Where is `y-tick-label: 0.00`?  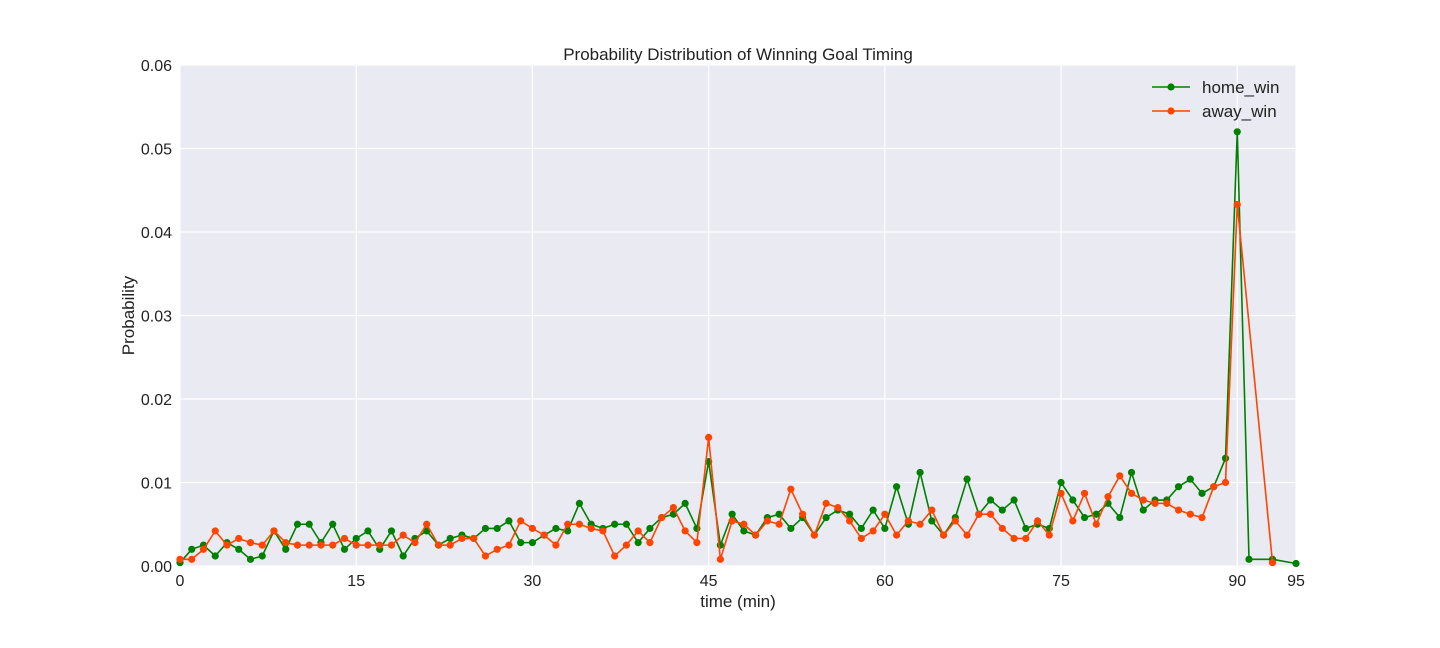
y-tick-label: 0.00 is located at coordinates (156, 567).